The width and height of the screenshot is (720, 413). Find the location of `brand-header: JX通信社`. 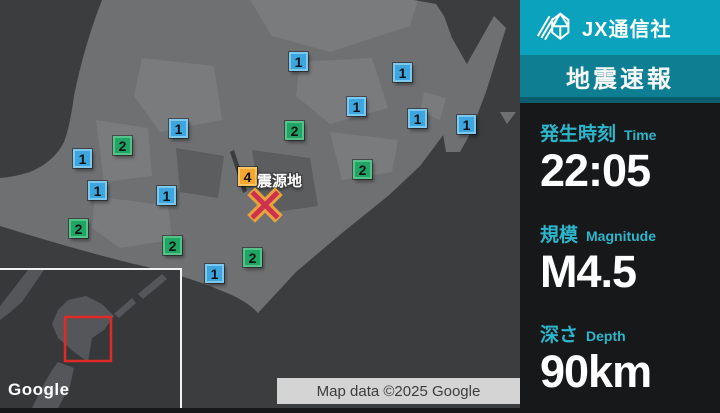

brand-header: JX通信社 is located at coordinates (620, 27).